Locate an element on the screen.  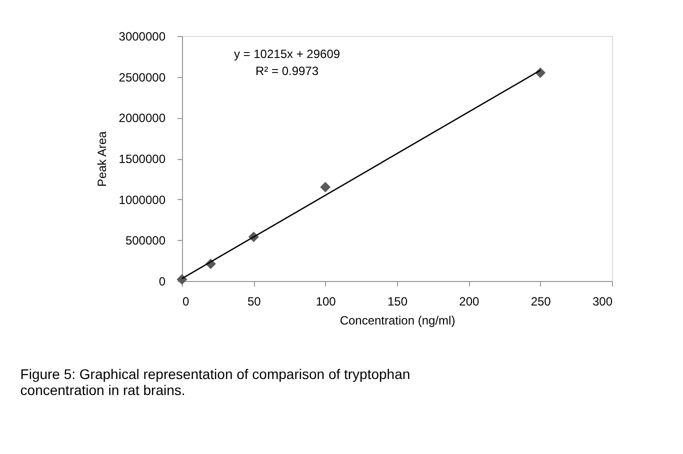
y-tick-label: 0 is located at coordinates (162, 281).